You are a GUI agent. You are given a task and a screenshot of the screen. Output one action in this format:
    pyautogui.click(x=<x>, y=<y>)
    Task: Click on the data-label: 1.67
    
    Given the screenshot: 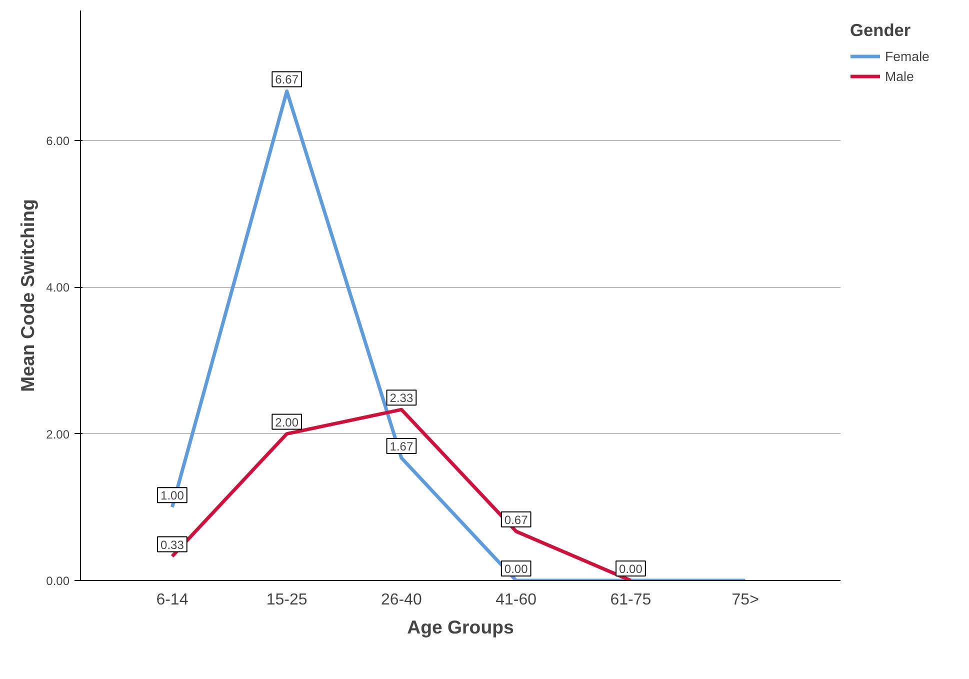 What is the action you would take?
    pyautogui.click(x=402, y=446)
    